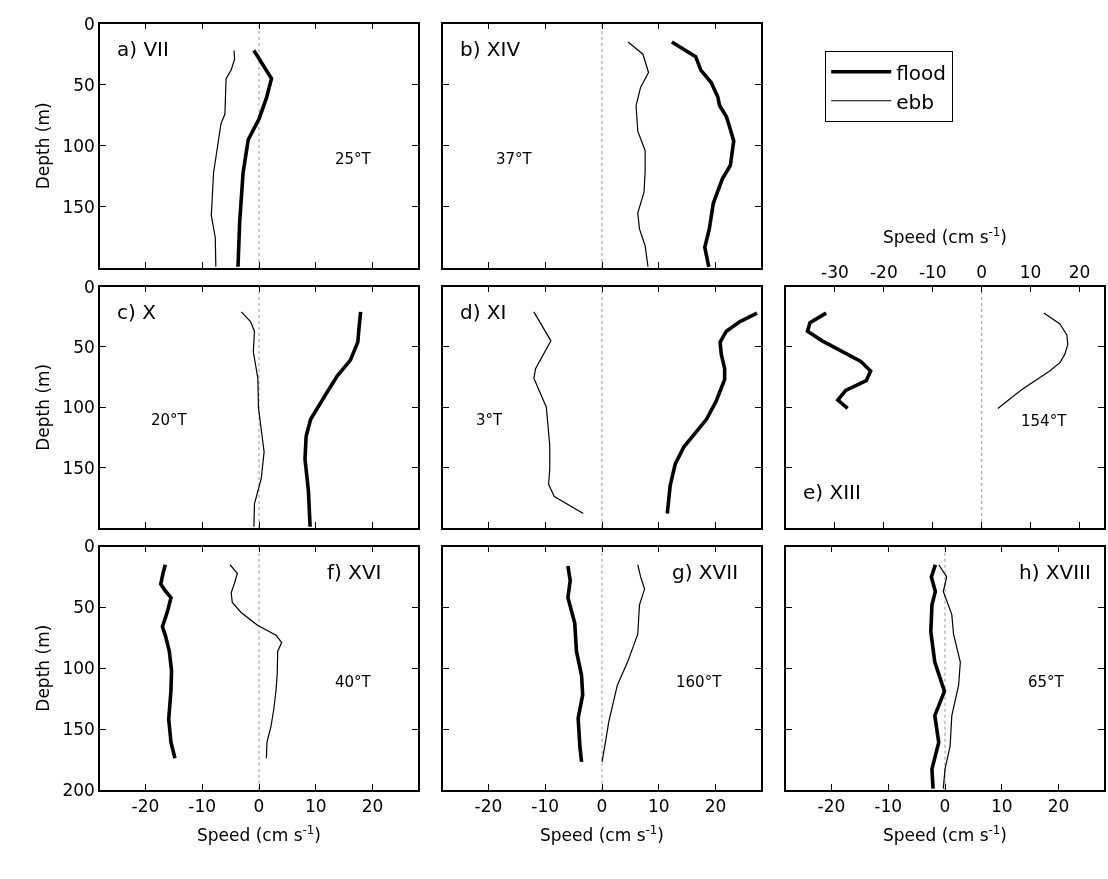 The image size is (1108, 879). I want to click on annotation: 37°T, so click(514, 159).